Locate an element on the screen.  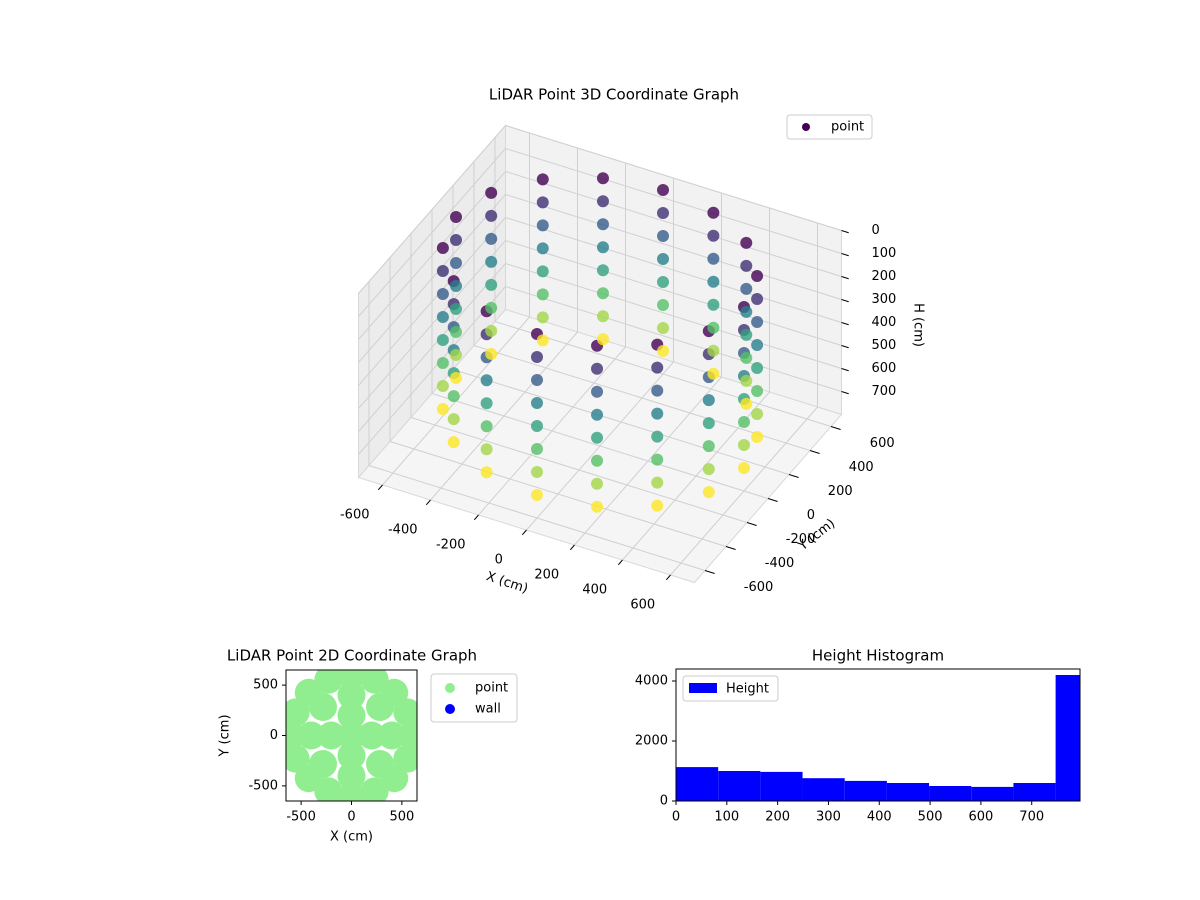
y-tick-label: 0 is located at coordinates (274, 735).